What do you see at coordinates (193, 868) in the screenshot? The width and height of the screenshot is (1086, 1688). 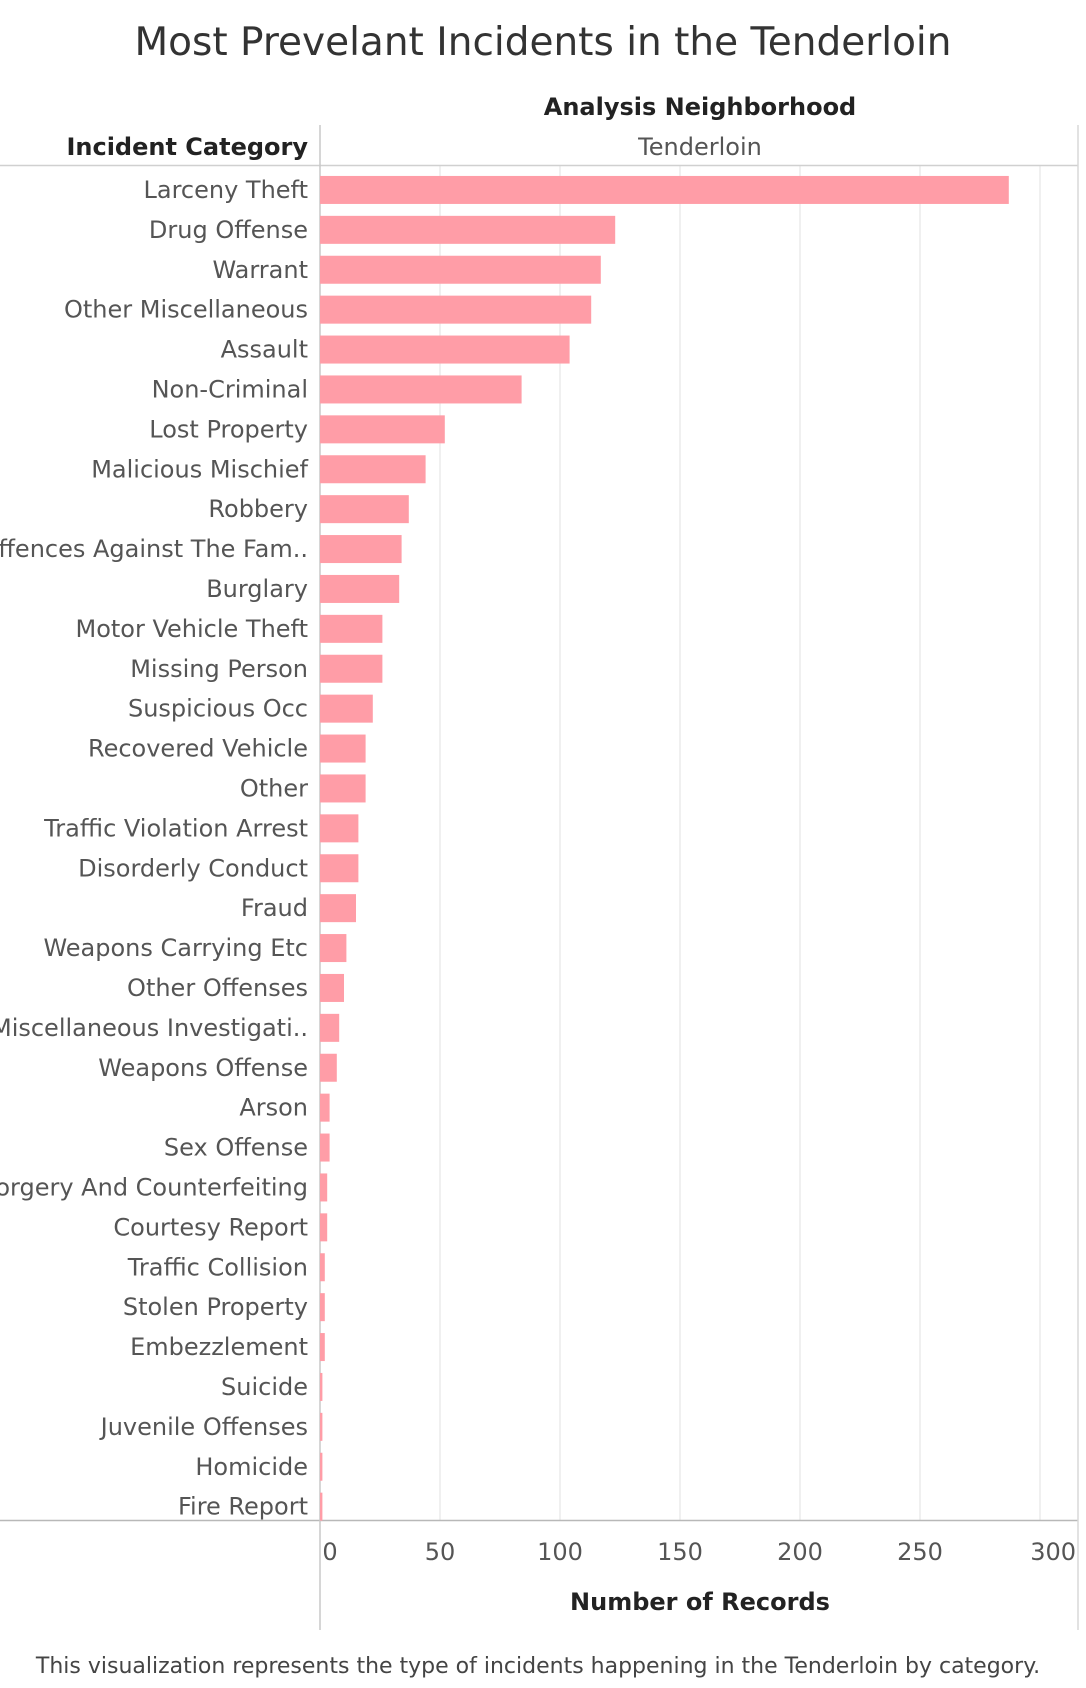 I see `category-label: Disorderly Conduct` at bounding box center [193, 868].